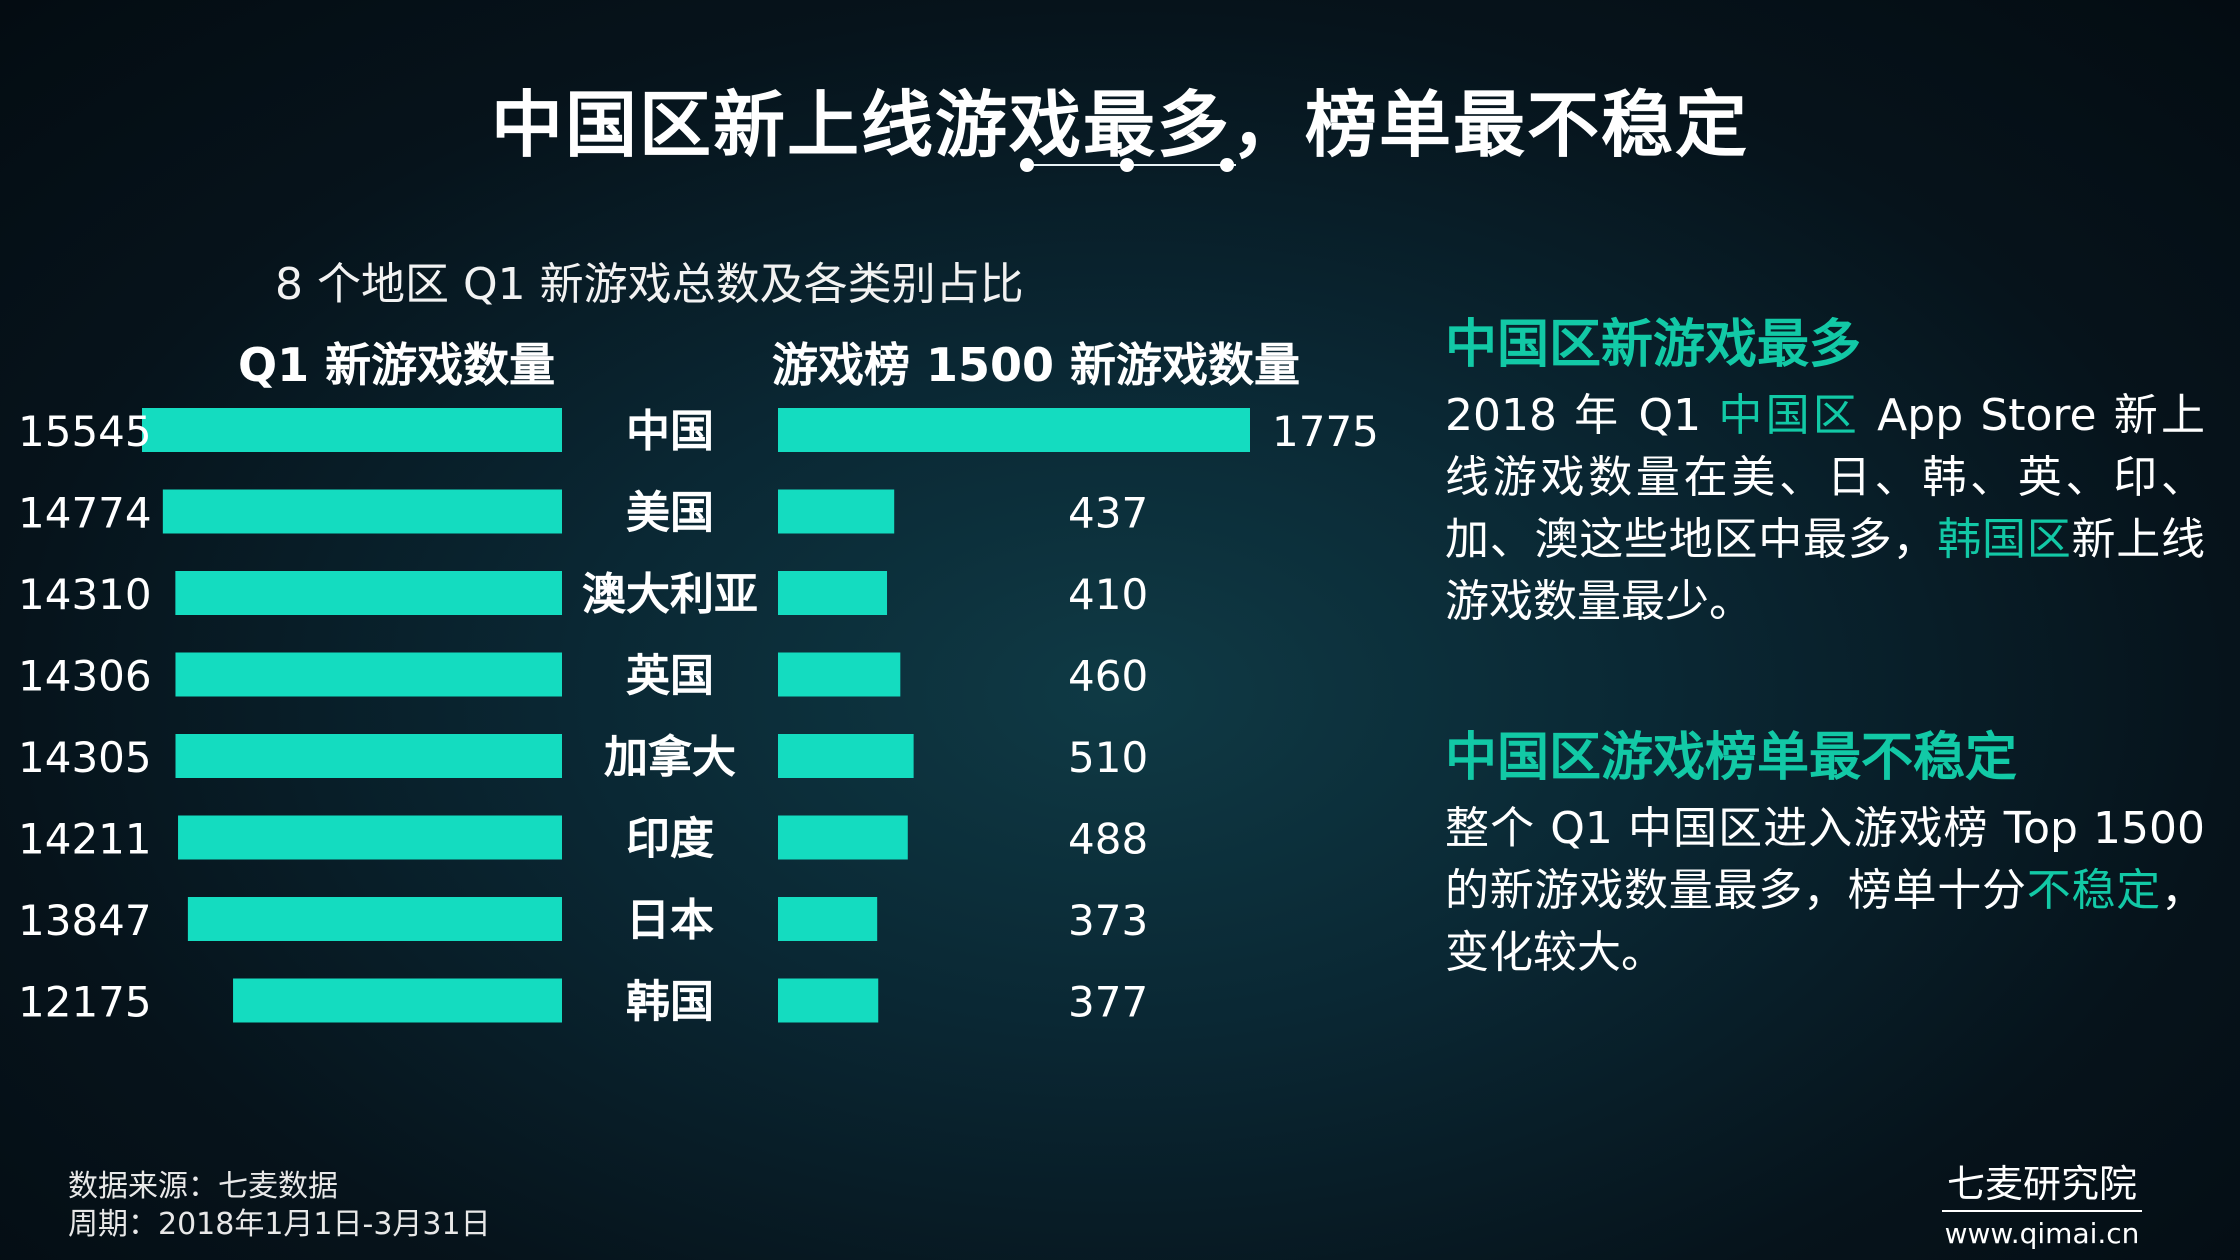 This screenshot has width=2240, height=1260. Describe the element at coordinates (1325, 431) in the screenshot. I see `right-value-label-0: 1775` at that location.